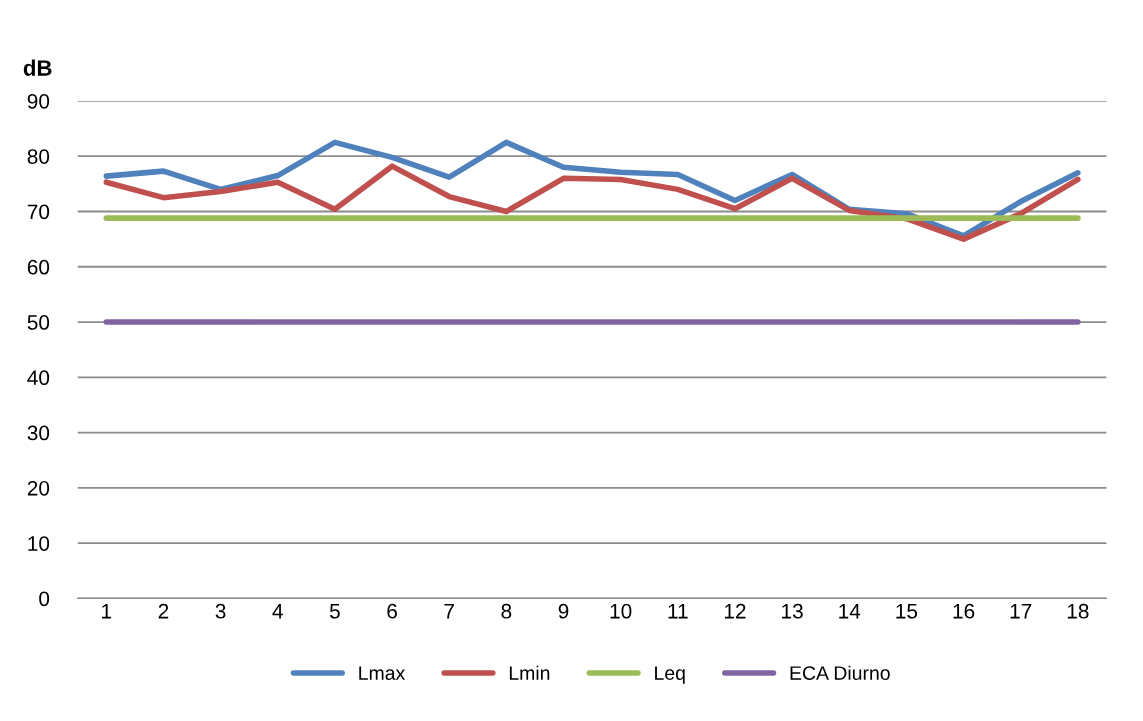 This screenshot has width=1143, height=721. Describe the element at coordinates (840, 672) in the screenshot. I see `legend-label: ECA Diurno` at that location.